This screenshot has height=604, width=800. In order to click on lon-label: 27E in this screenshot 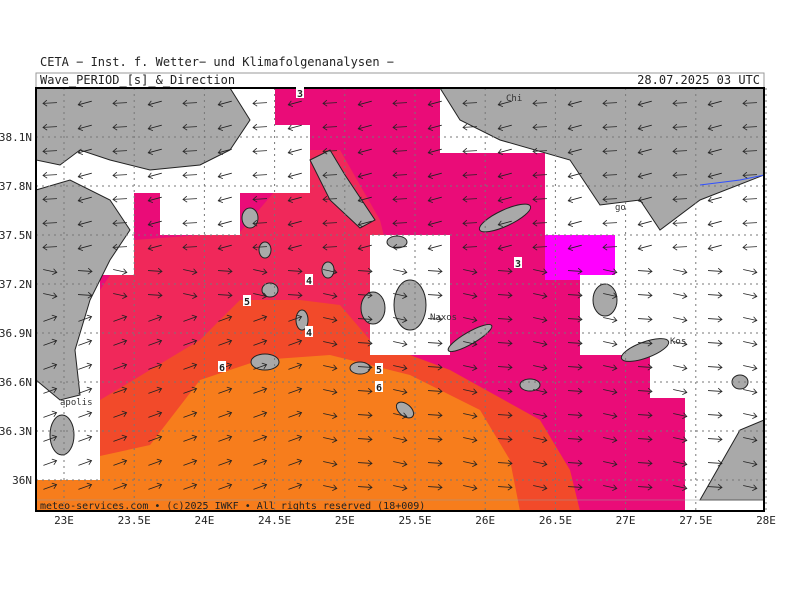, I will do `click(626, 520)`.